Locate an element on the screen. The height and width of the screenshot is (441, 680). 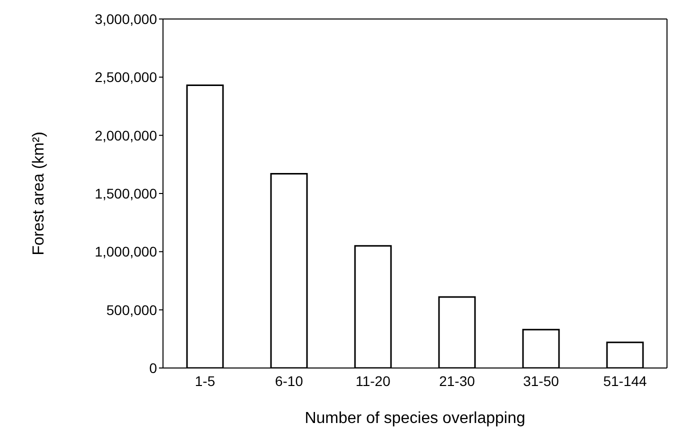
x-tick-label: 11-20 is located at coordinates (373, 380).